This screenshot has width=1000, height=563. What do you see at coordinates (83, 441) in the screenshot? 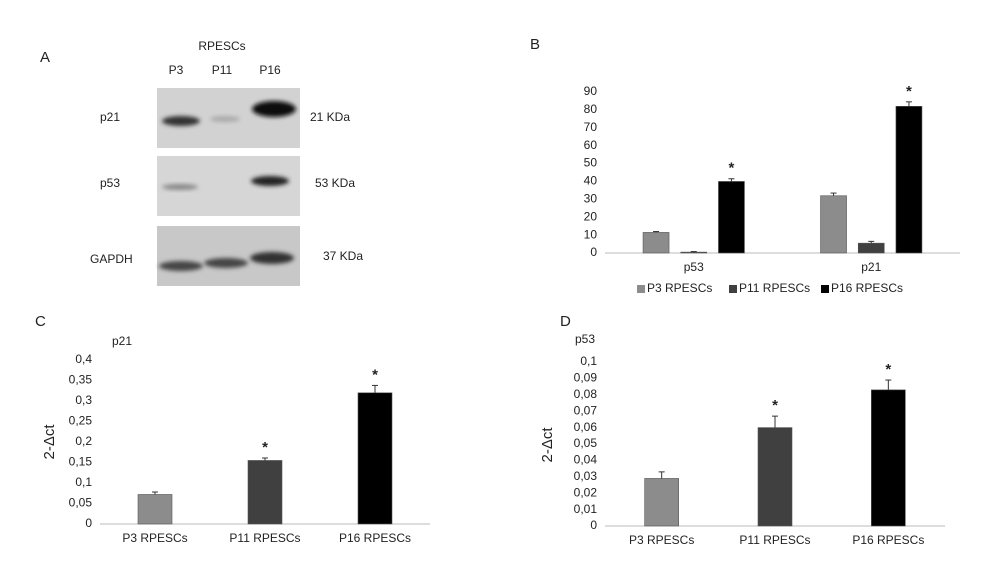
I see `y-tick-label: 0,2` at bounding box center [83, 441].